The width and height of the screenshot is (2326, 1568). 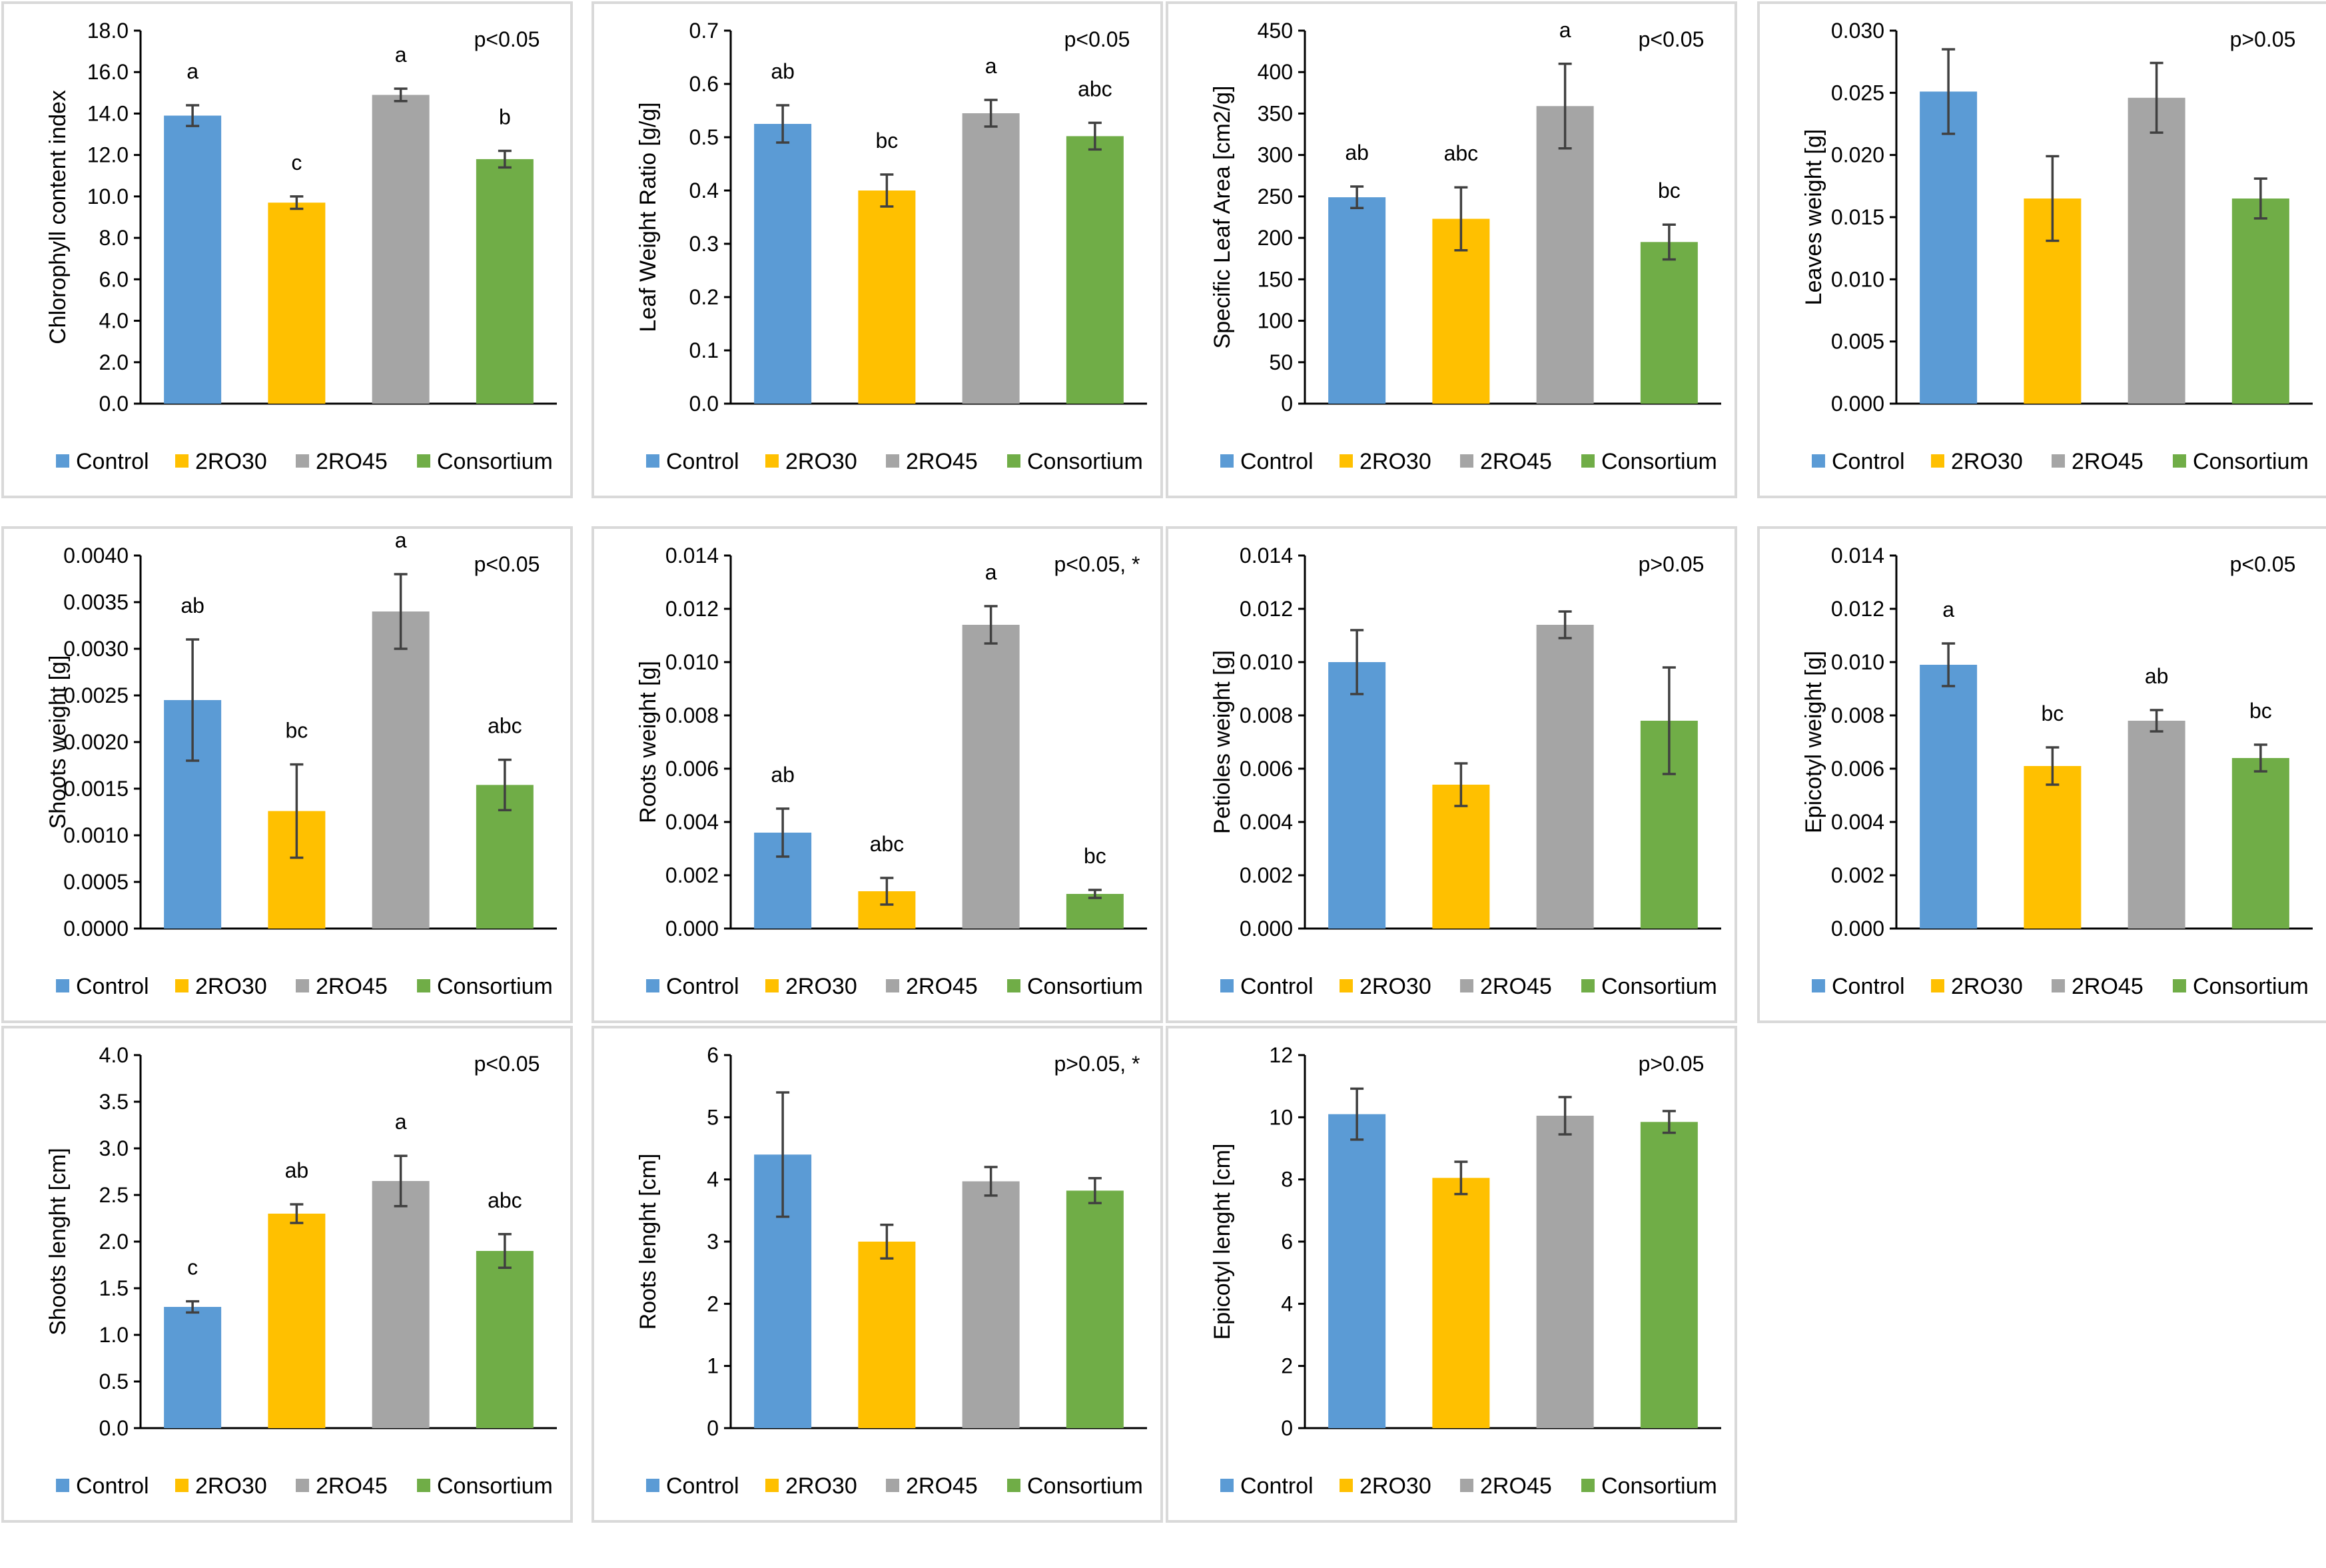 I want to click on significance-letter-2ro30: bc, so click(x=886, y=141).